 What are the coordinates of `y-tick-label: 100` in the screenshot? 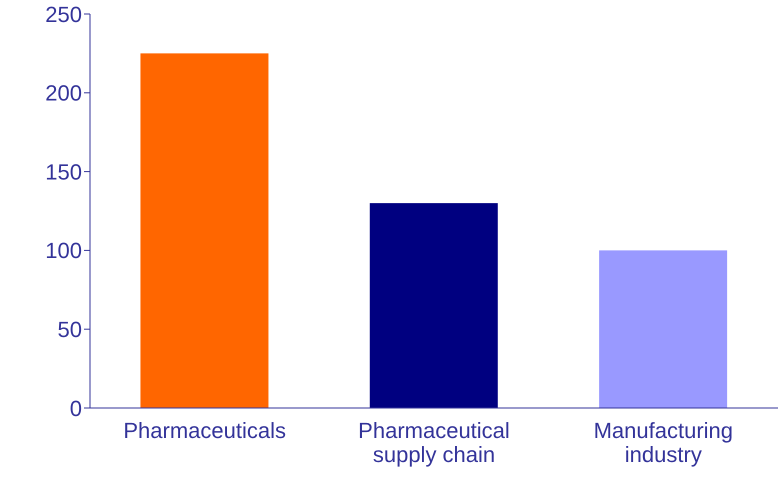 It's located at (63, 251).